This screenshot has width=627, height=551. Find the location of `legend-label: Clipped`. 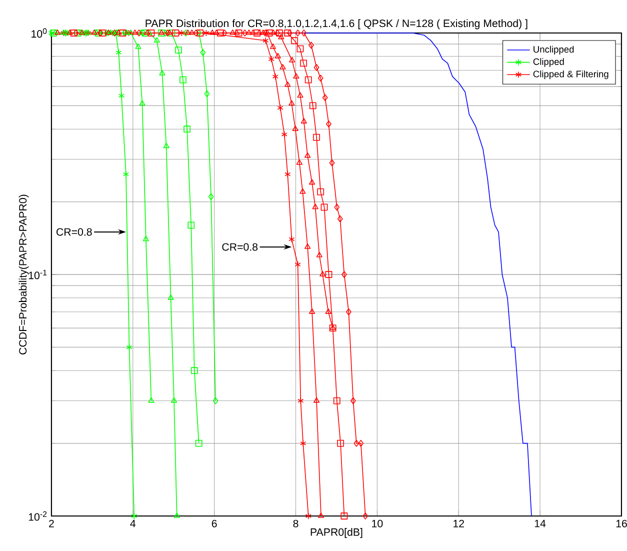

legend-label: Clipped is located at coordinates (548, 62).